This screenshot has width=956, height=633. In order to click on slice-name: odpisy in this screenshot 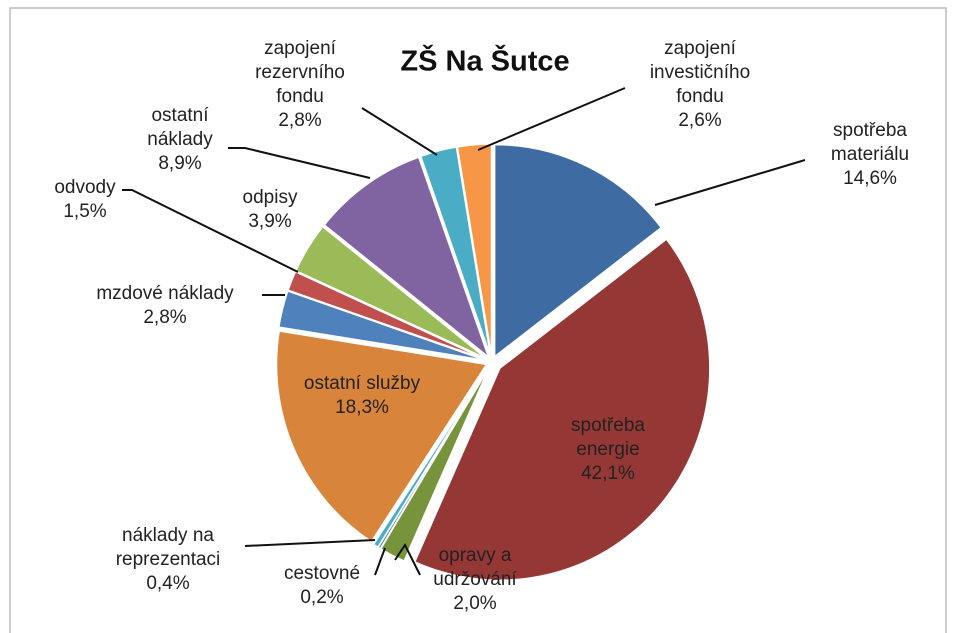, I will do `click(270, 197)`.